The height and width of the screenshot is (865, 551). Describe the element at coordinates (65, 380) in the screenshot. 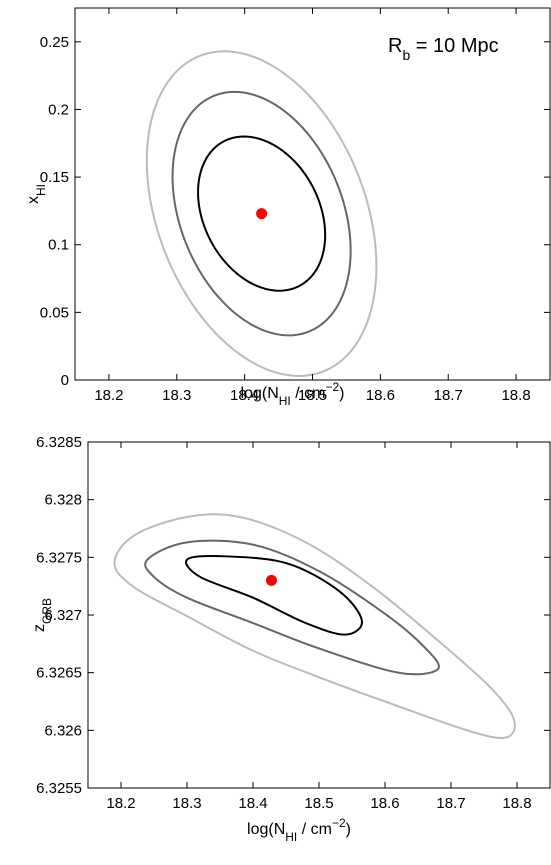

I see `y-tick-label: 0` at that location.